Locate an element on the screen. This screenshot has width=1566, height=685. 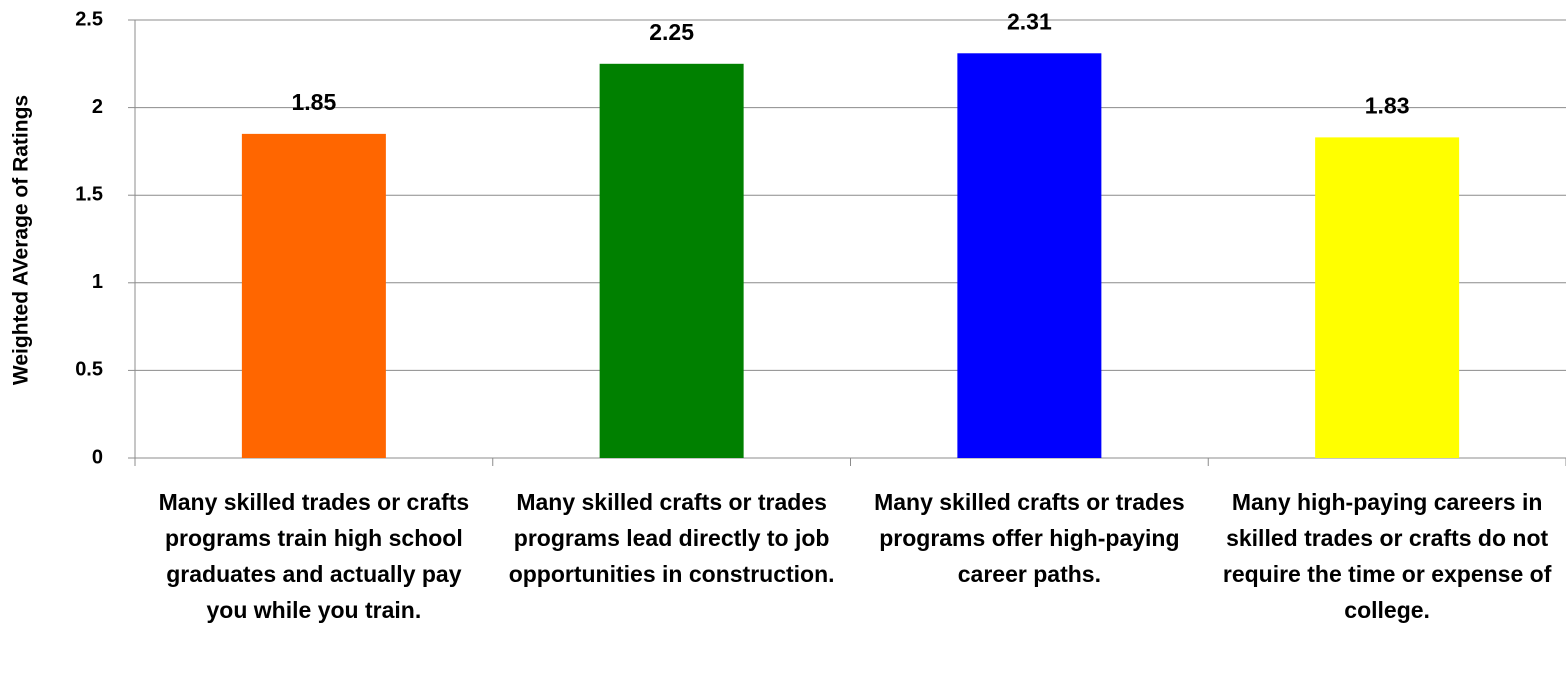
data-label: 2.25 is located at coordinates (671, 32).